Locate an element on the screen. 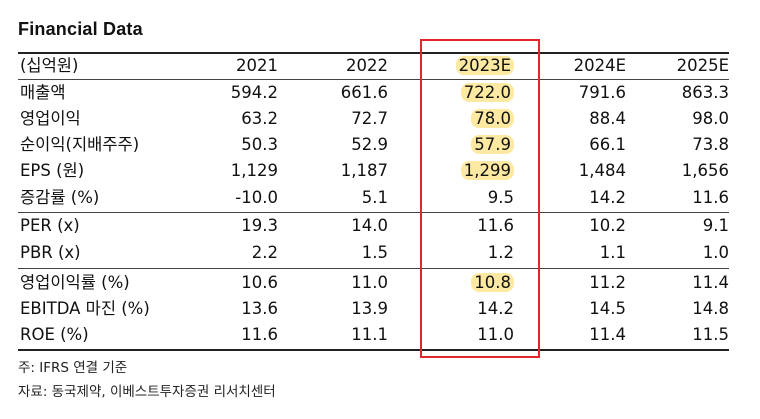 The height and width of the screenshot is (419, 760). year-2021: 2021 is located at coordinates (257, 65).